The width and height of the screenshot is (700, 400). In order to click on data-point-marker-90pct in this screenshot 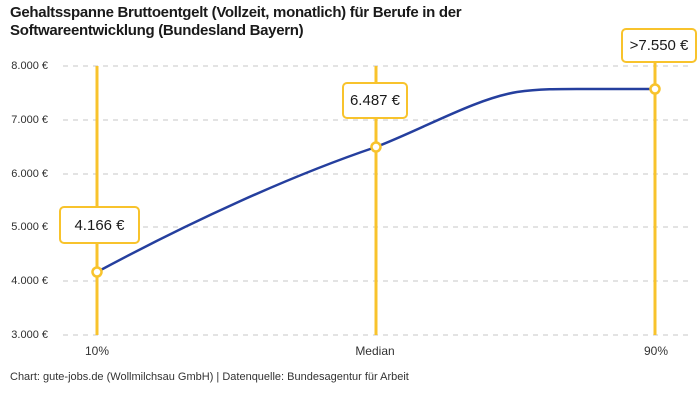, I will do `click(655, 89)`.